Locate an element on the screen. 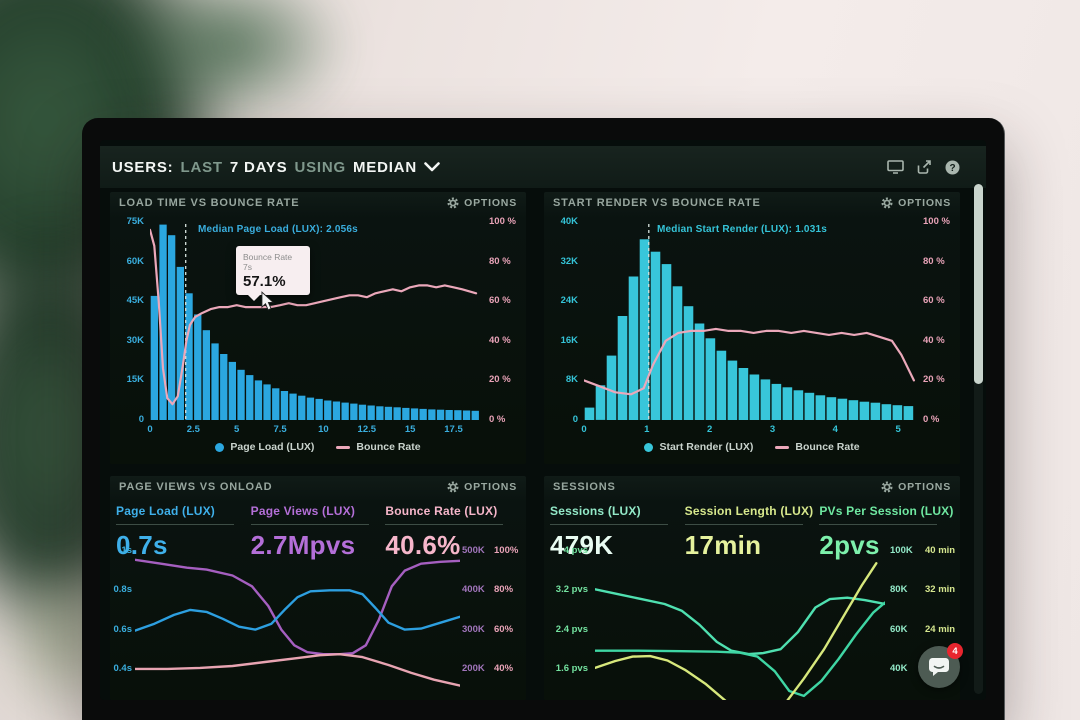  load-time-chart is located at coordinates (316, 321).